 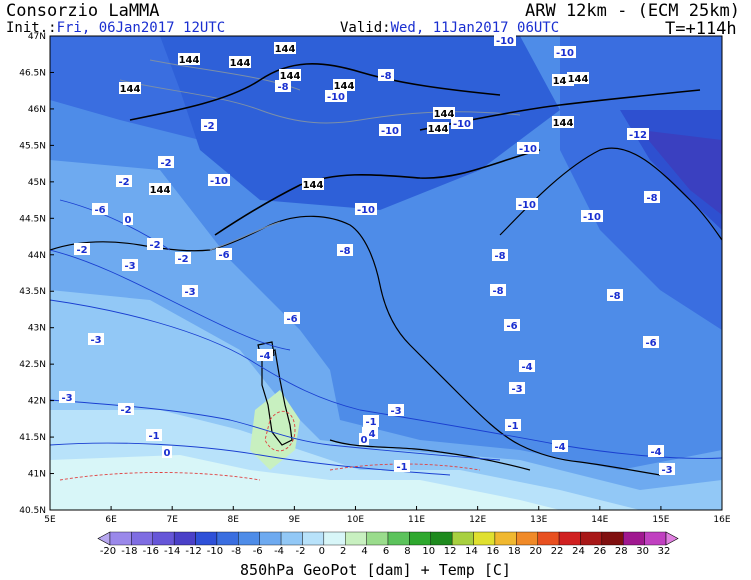 I want to click on colorbar-tick-label: 32, so click(x=664, y=551).